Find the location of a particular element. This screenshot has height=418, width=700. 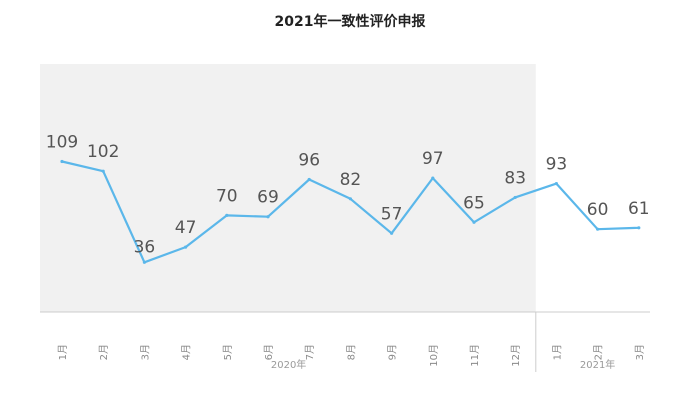

data-label: 60 is located at coordinates (598, 210).